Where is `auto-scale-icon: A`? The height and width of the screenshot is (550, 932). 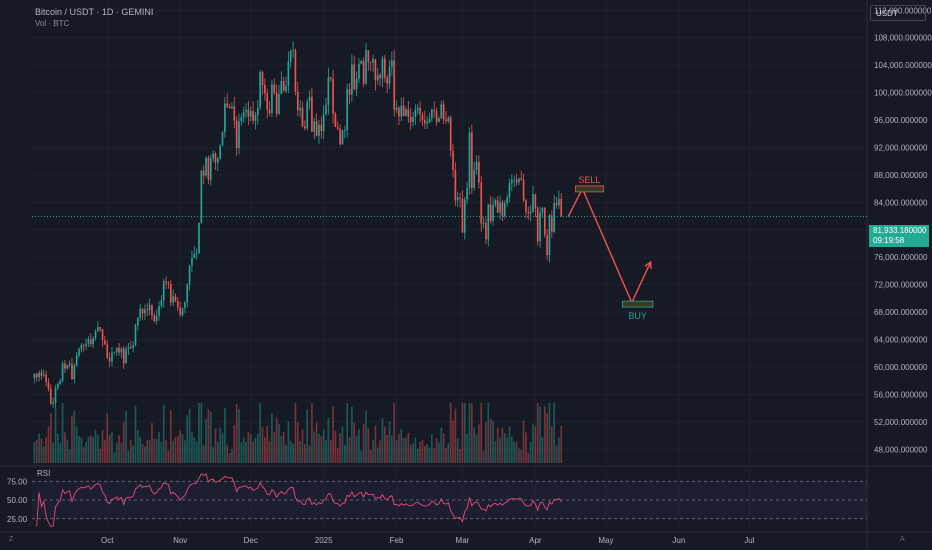 auto-scale-icon: A is located at coordinates (902, 539).